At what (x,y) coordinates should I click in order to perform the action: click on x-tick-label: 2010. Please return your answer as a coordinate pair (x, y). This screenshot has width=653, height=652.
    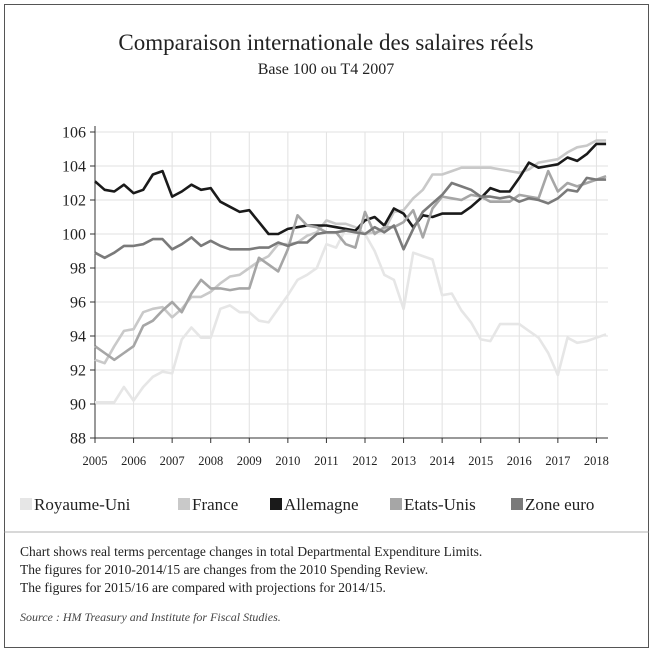
    Looking at the image, I should click on (287, 461).